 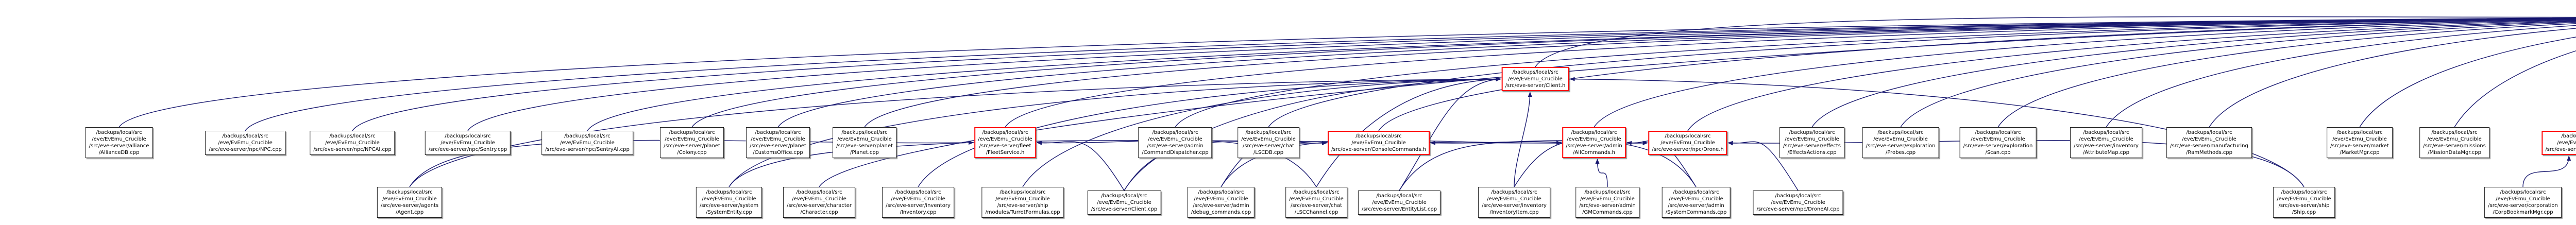 I want to click on graph-node-label-line: /MarketMgr.cpp, so click(x=2360, y=153).